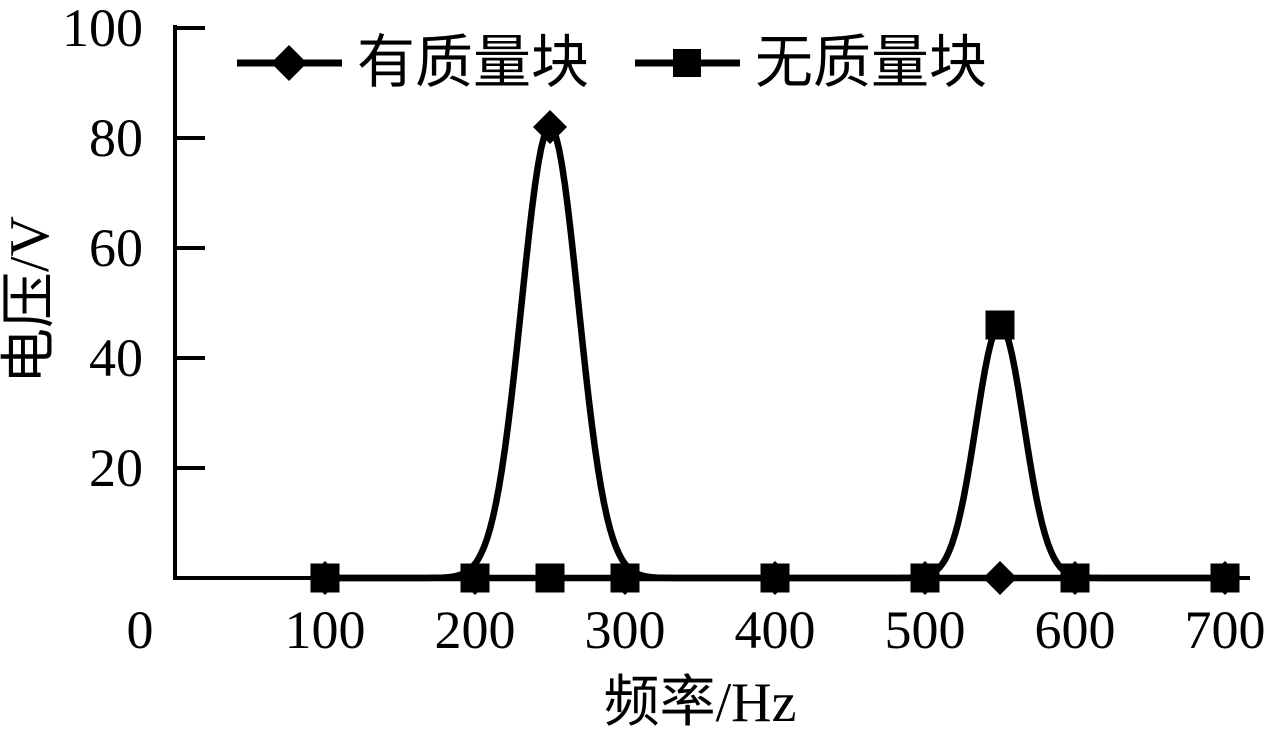 This screenshot has width=1273, height=746. I want to click on y-axis-title: 电压/V, so click(30, 300).